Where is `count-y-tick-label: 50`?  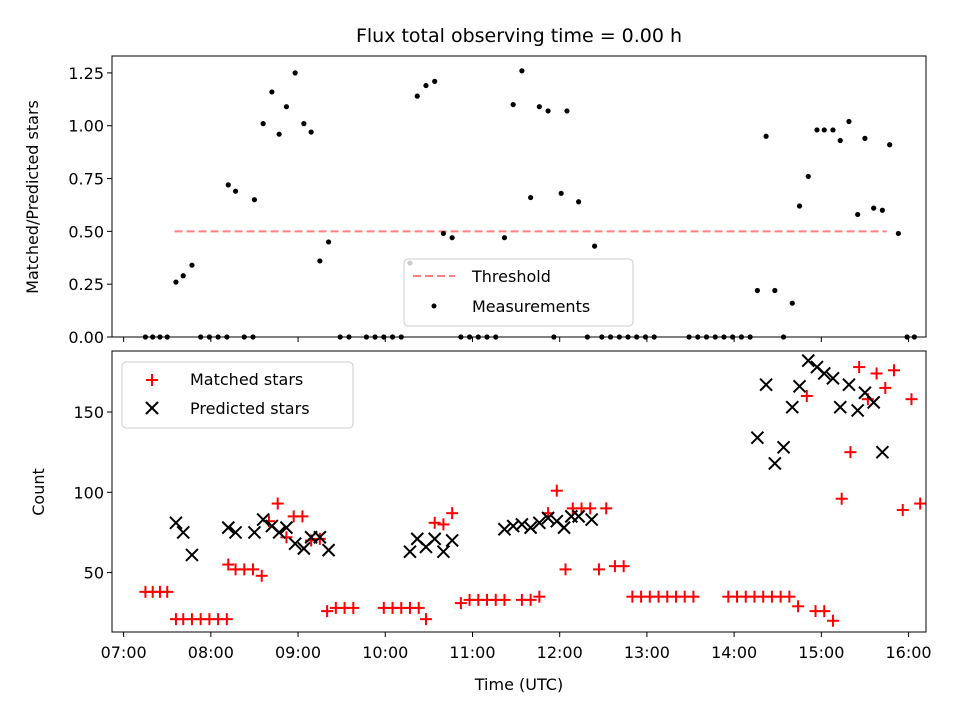 count-y-tick-label: 50 is located at coordinates (94, 573).